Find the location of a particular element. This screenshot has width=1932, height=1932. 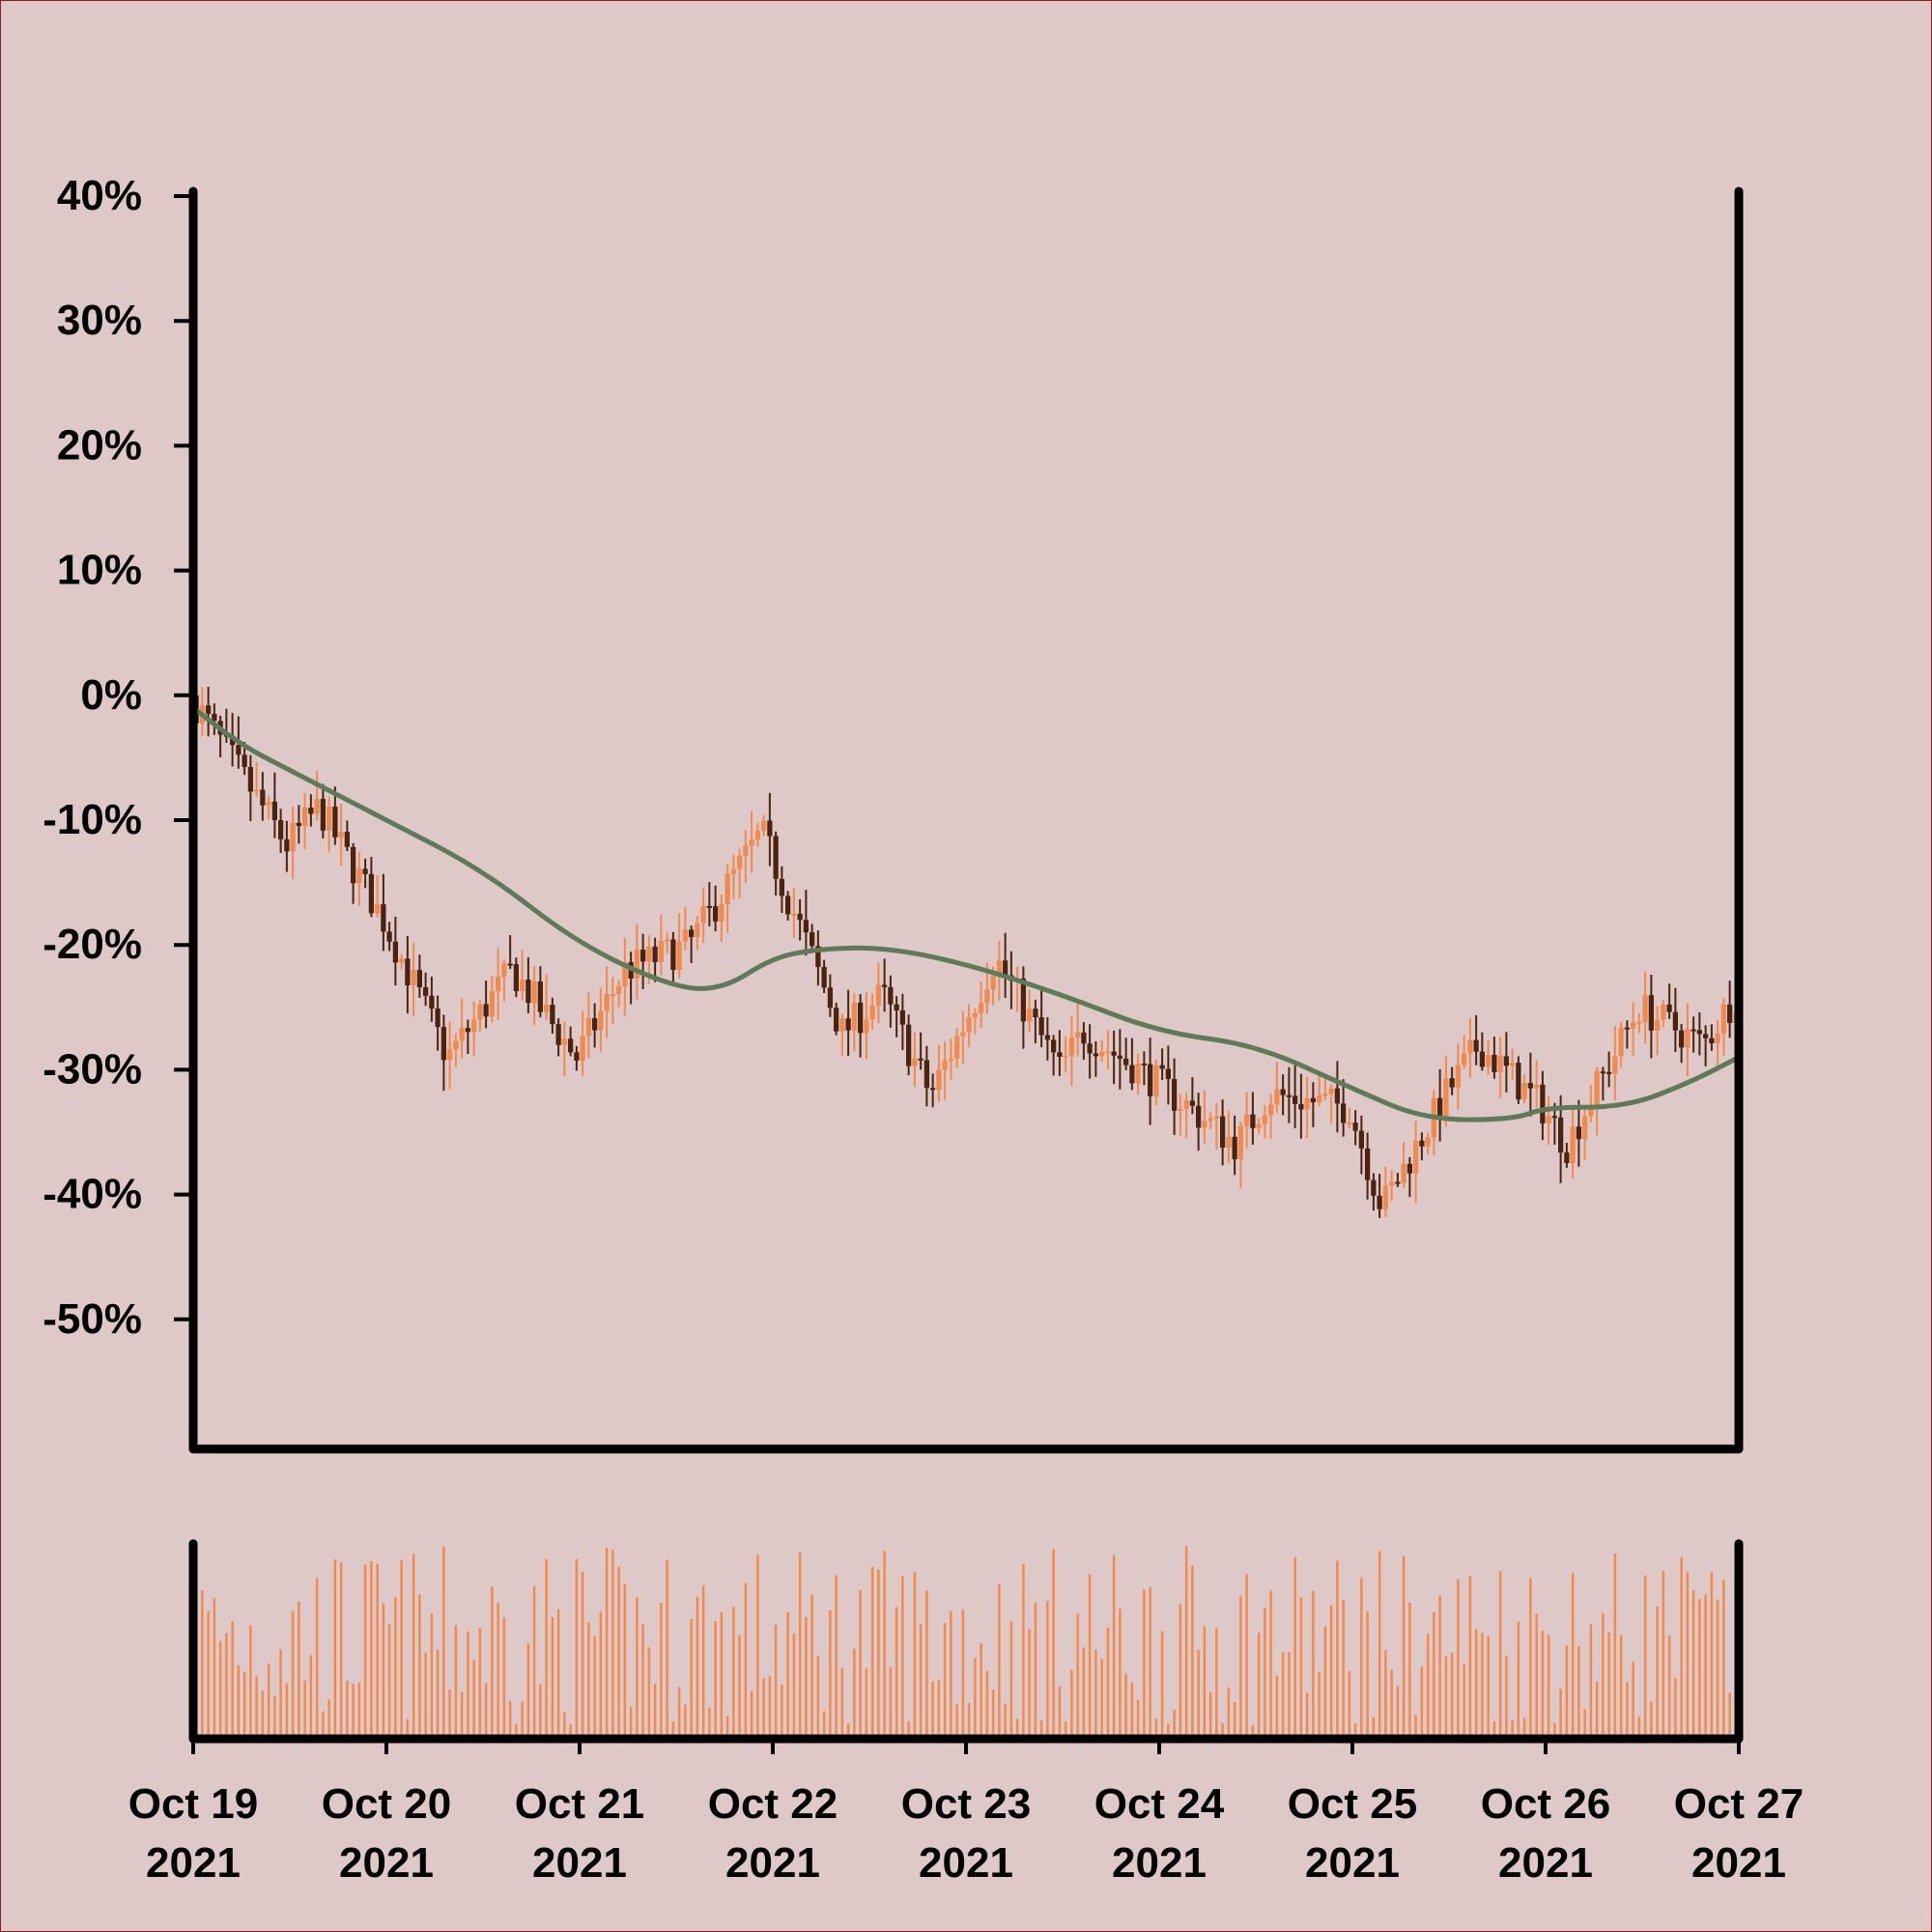

x-tick-label-day: Oct 25 is located at coordinates (1353, 1804).